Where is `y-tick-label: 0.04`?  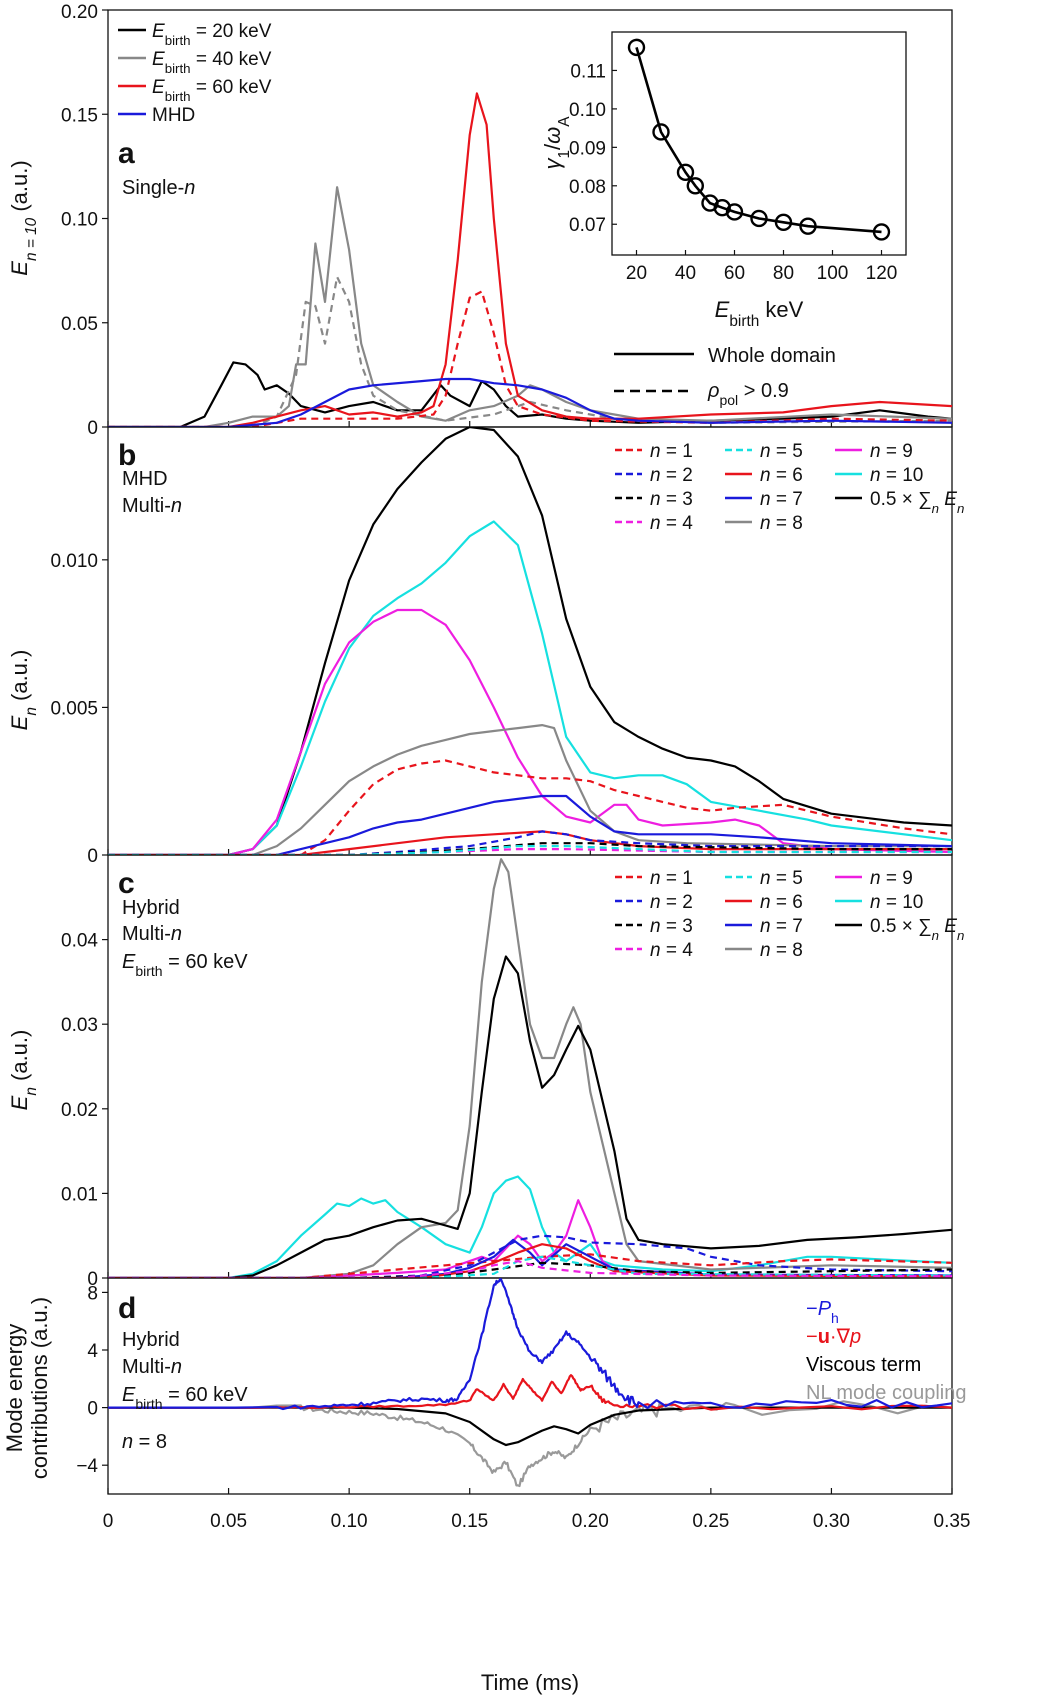
y-tick-label: 0.04 is located at coordinates (79, 941).